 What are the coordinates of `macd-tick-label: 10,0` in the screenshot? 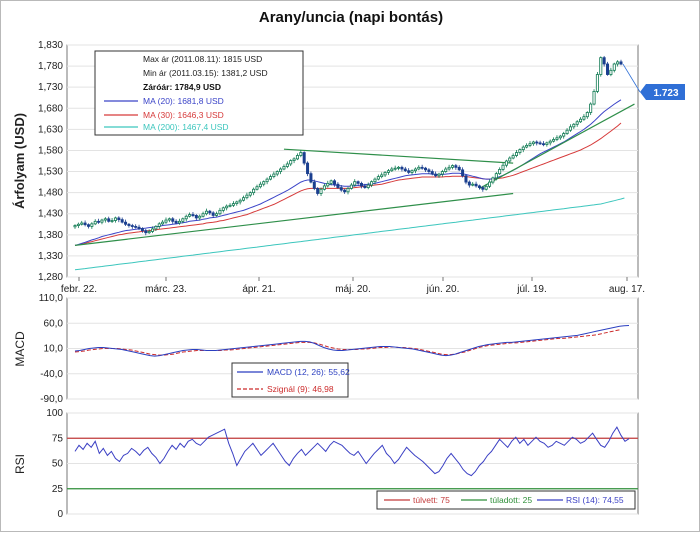 It's located at (54, 349).